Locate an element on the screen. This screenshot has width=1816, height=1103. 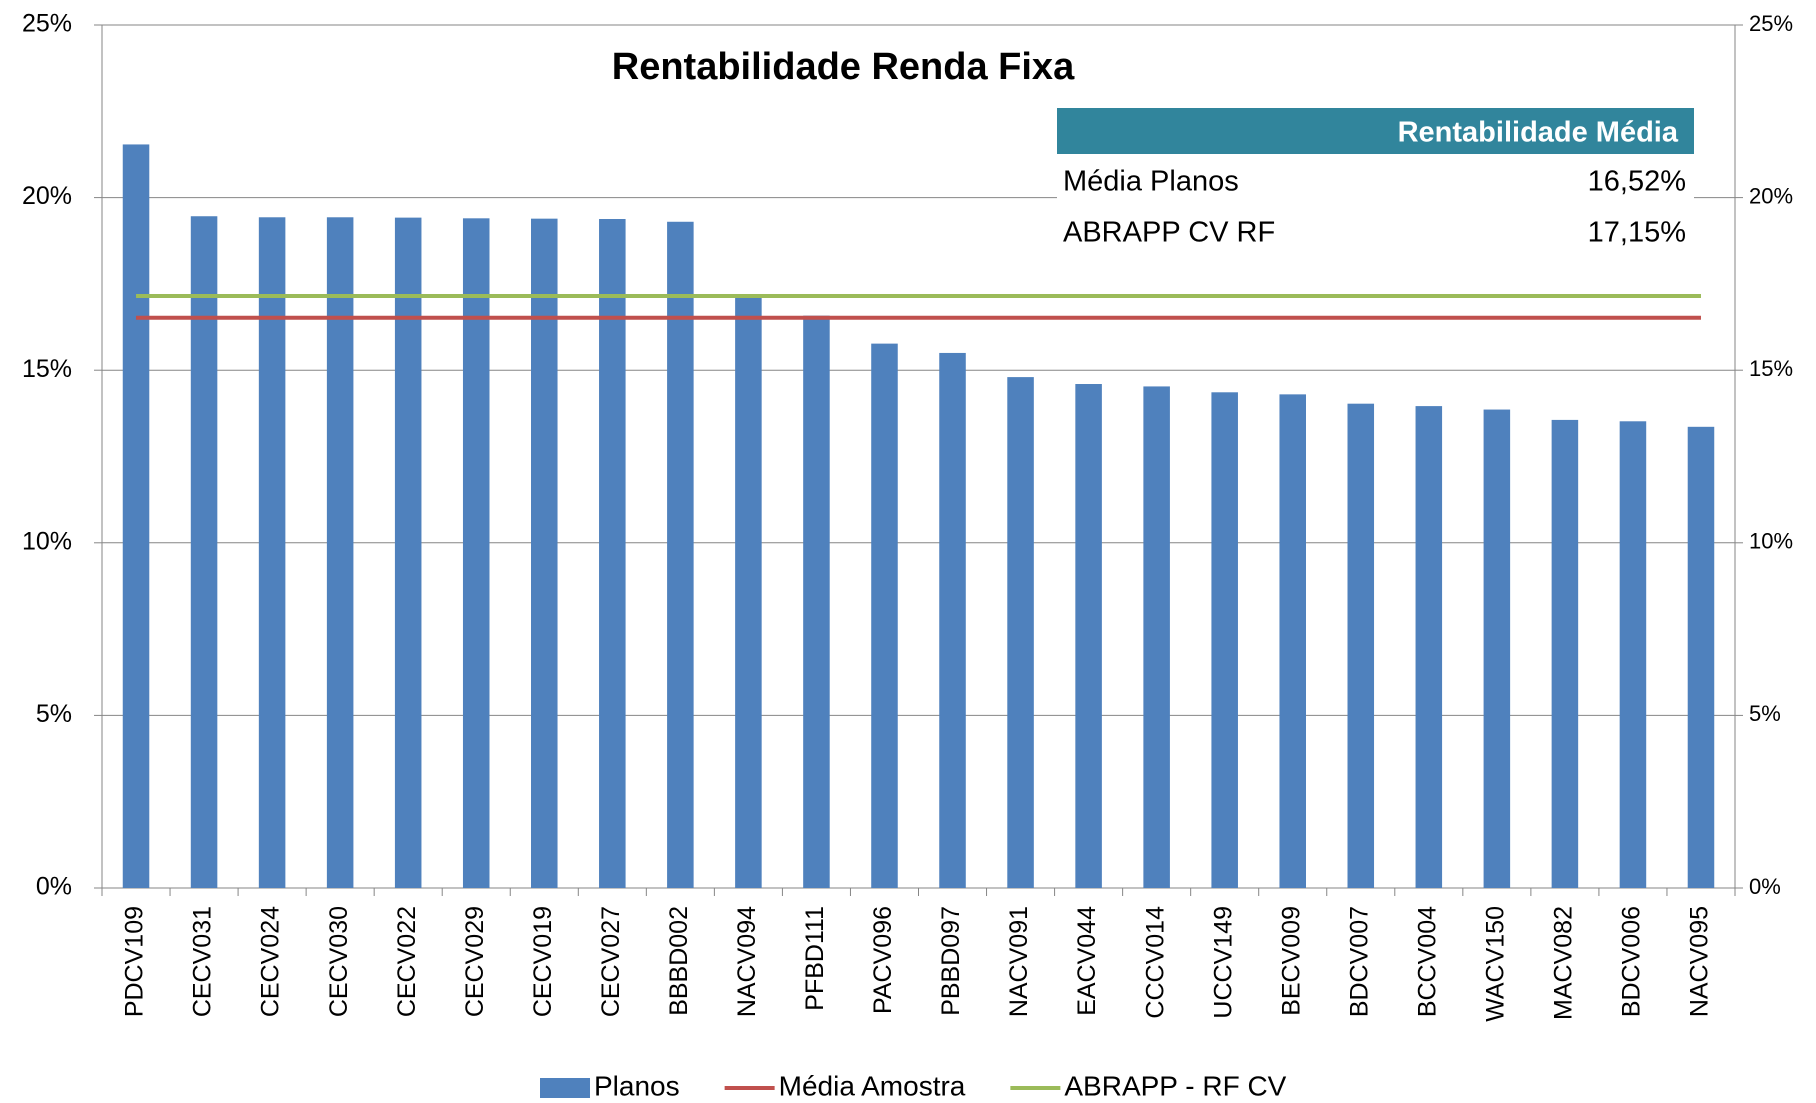
y-tick-label: 25% is located at coordinates (47, 24).